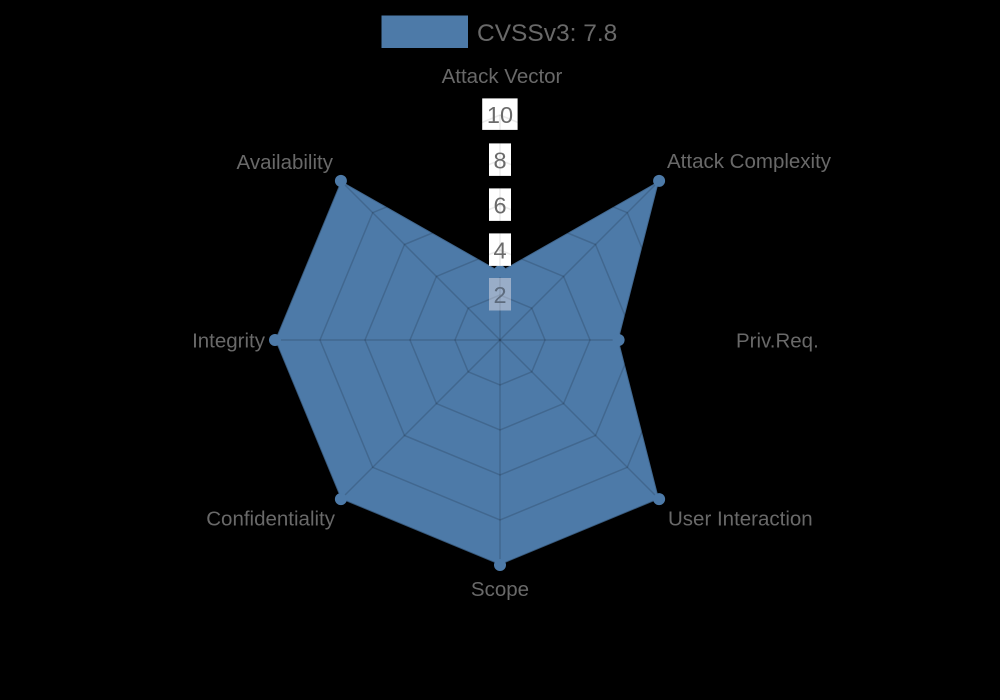 This screenshot has height=700, width=1000. What do you see at coordinates (777, 340) in the screenshot?
I see `svg-text: Priv.Req.` at bounding box center [777, 340].